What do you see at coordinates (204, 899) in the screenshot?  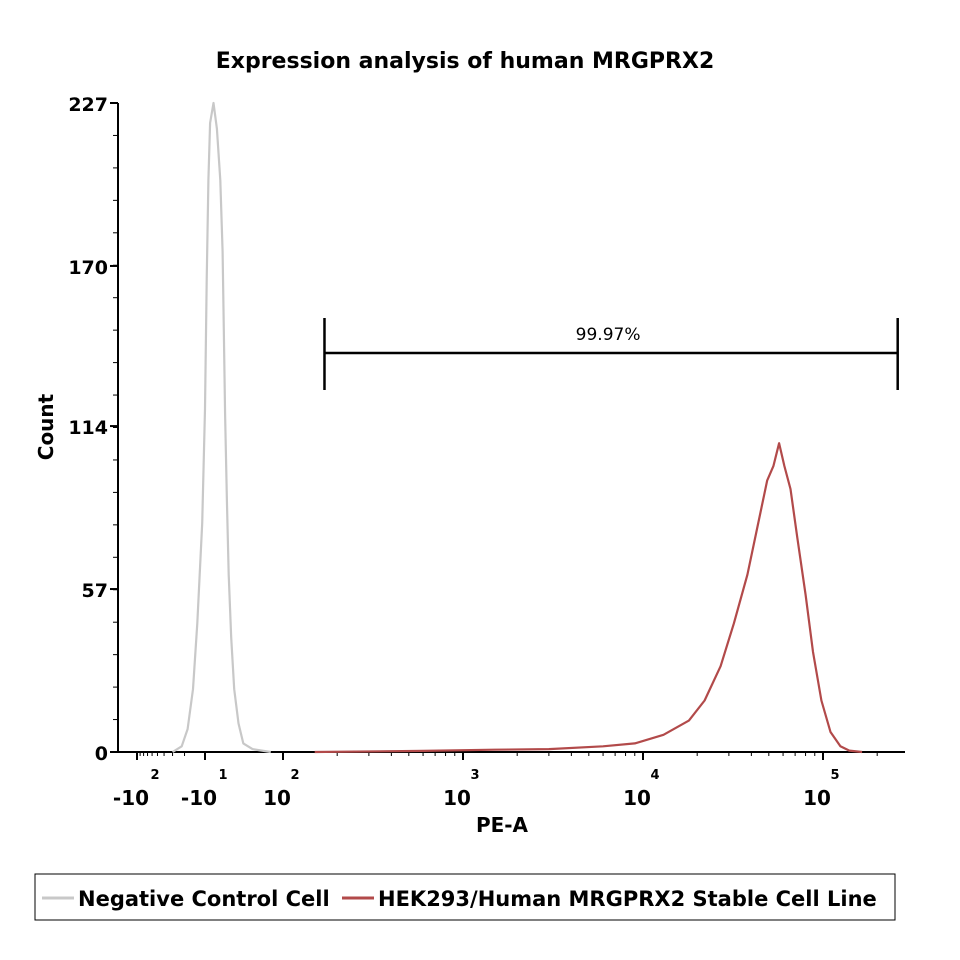 I see `legend-label-negative-control: Negative Control Cell` at bounding box center [204, 899].